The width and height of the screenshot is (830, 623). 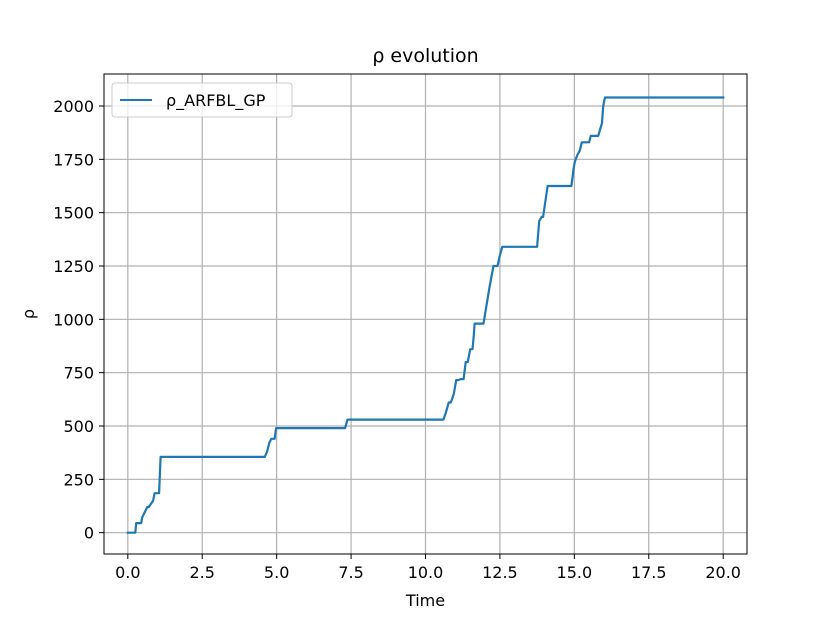 What do you see at coordinates (723, 572) in the screenshot?
I see `x-tick-label: 20.0` at bounding box center [723, 572].